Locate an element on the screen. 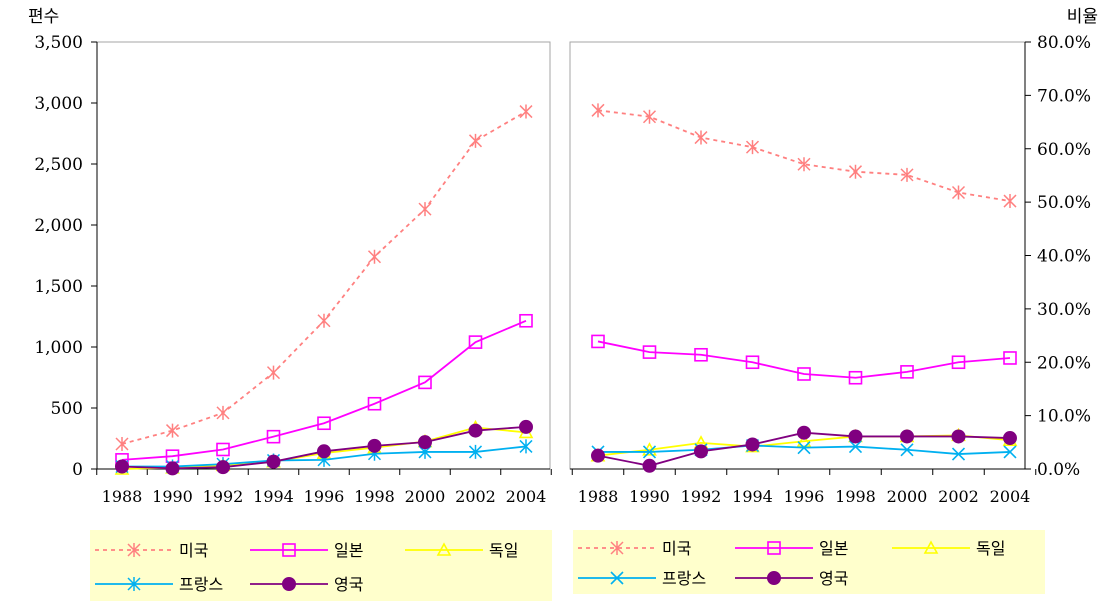 This screenshot has width=1120, height=601. series-미국 is located at coordinates (804, 156).